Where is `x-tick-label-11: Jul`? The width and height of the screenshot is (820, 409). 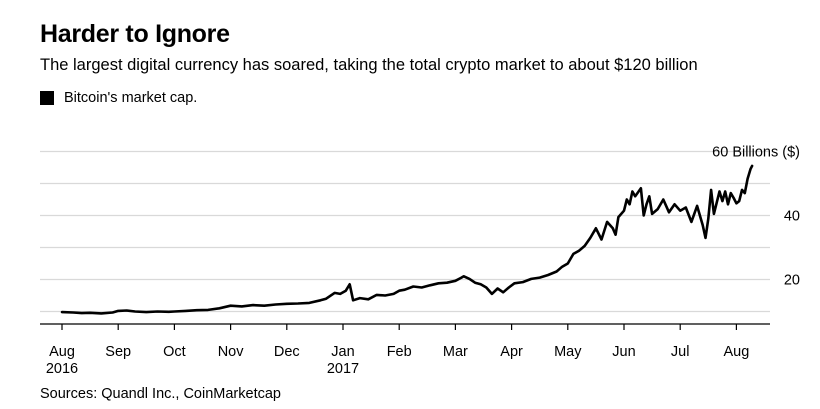
x-tick-label-11: Jul is located at coordinates (680, 352).